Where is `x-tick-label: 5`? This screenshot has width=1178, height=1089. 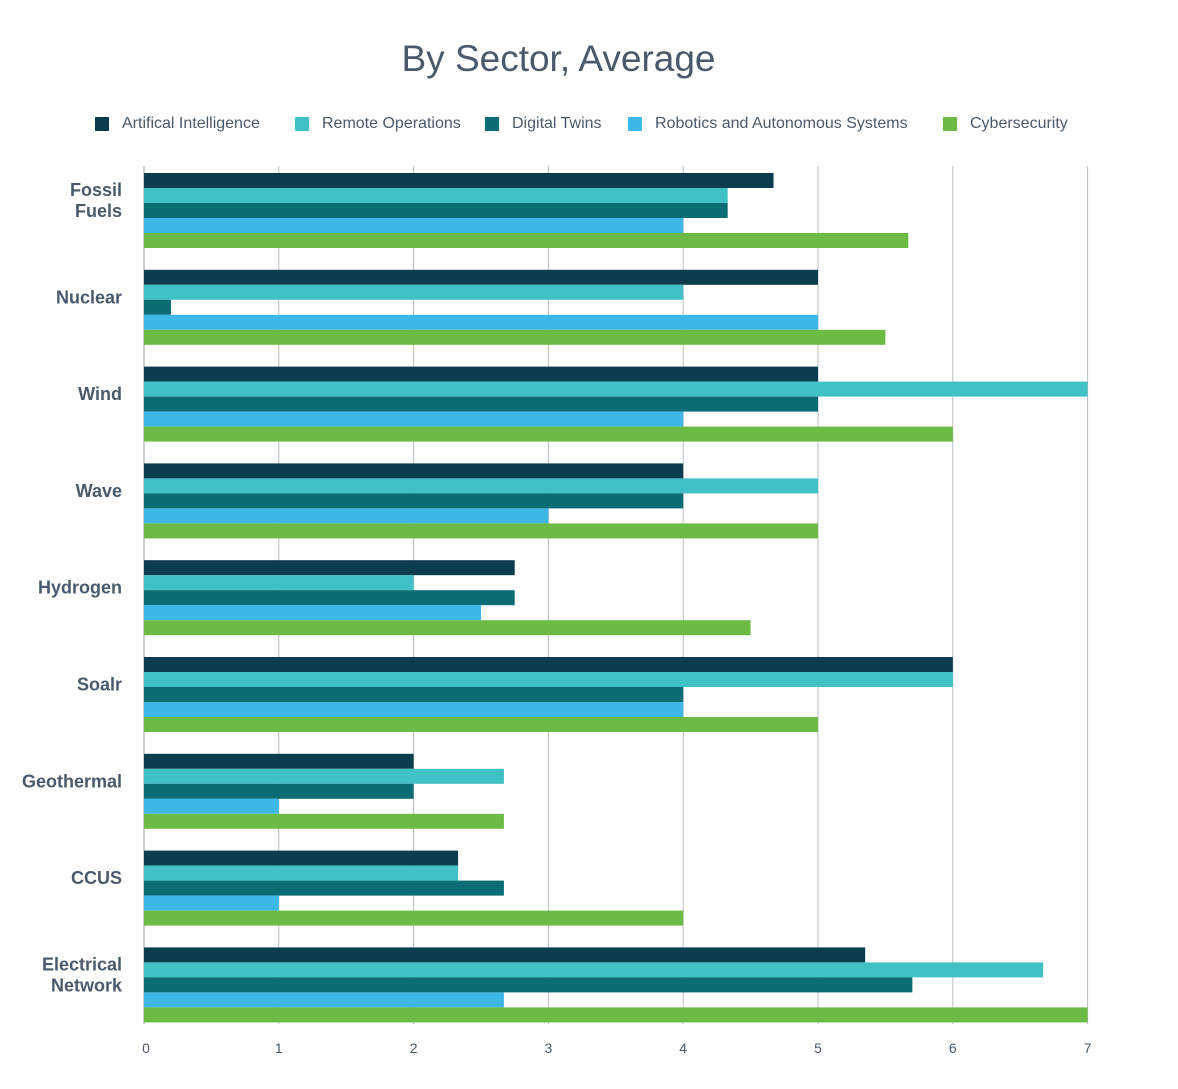
x-tick-label: 5 is located at coordinates (818, 1048).